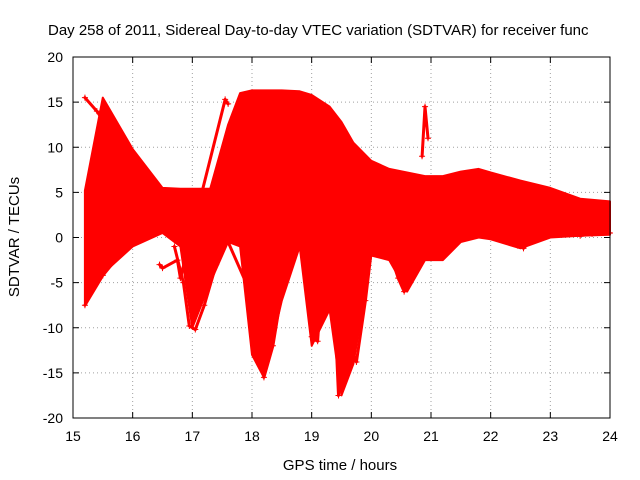 This screenshot has width=640, height=480. I want to click on y-tick-label: -10, so click(53, 328).